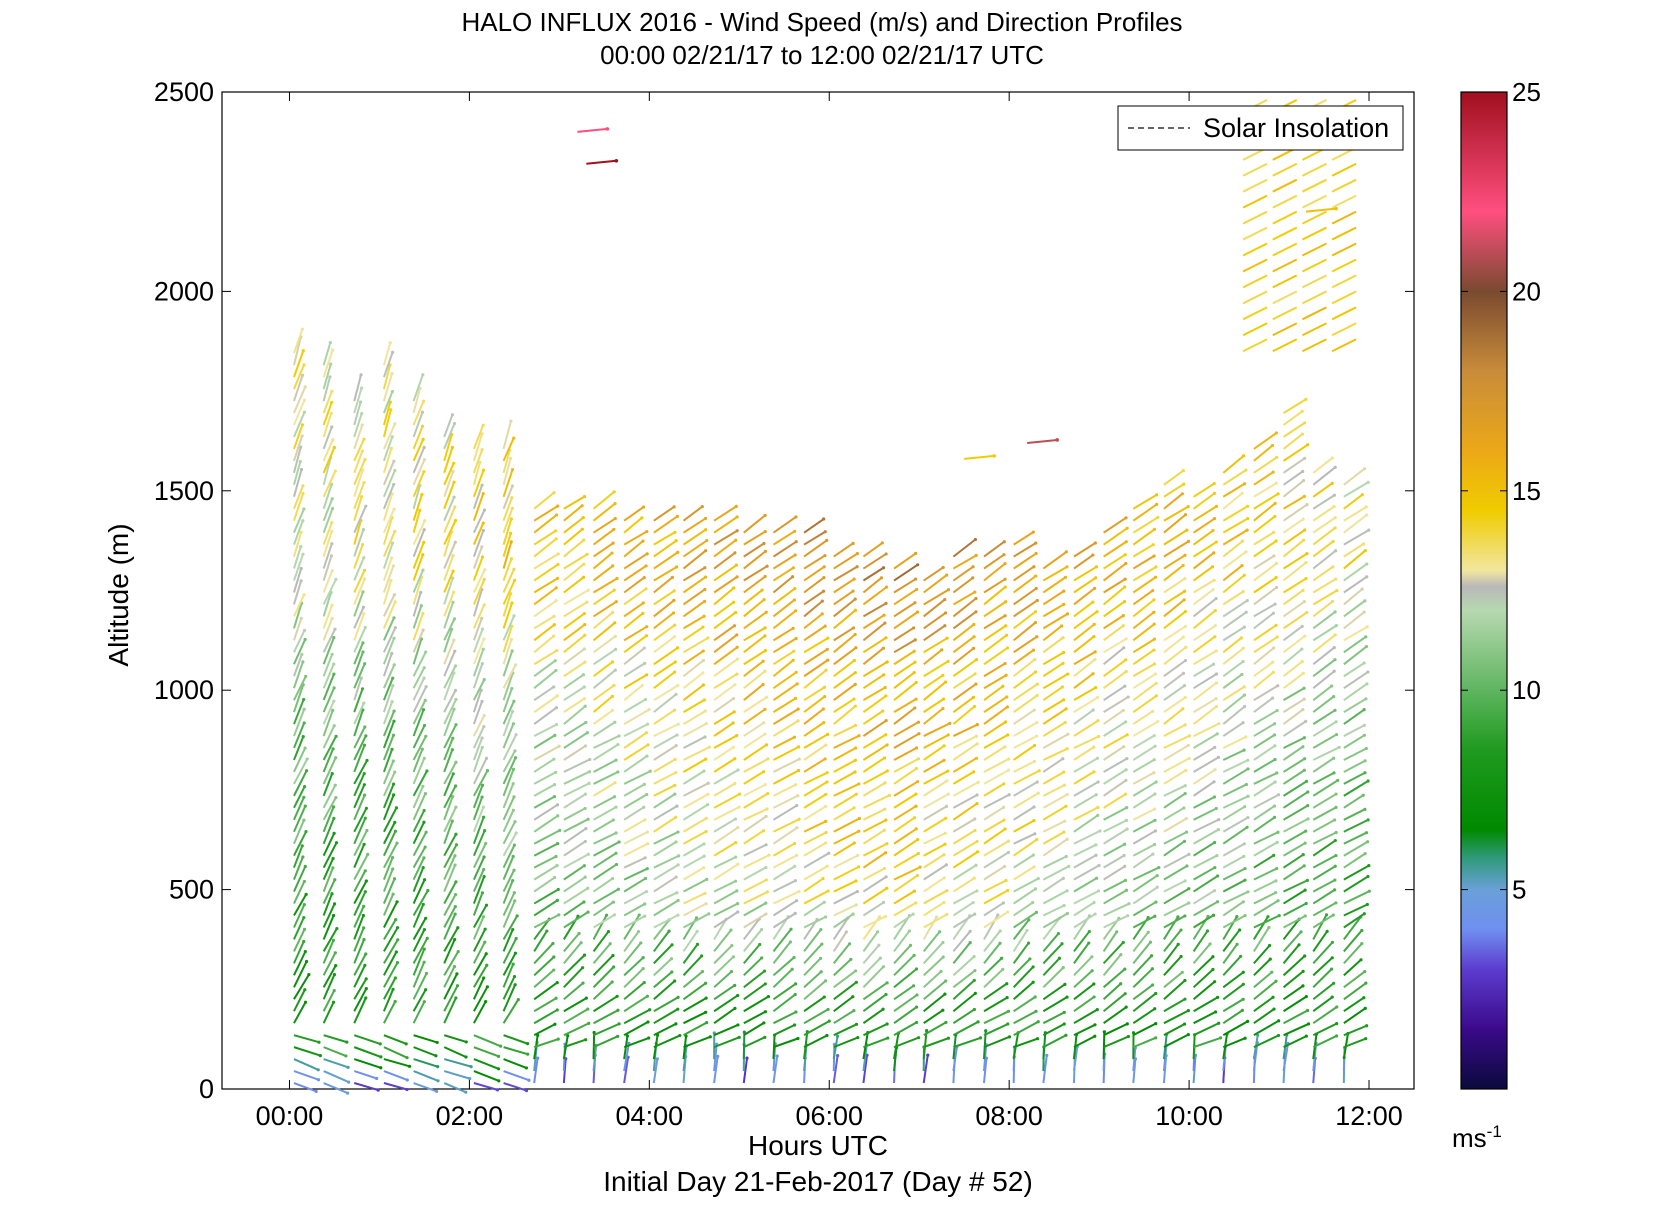 The image size is (1679, 1216). Describe the element at coordinates (1369, 1116) in the screenshot. I see `x-tick-label: 12:00` at that location.